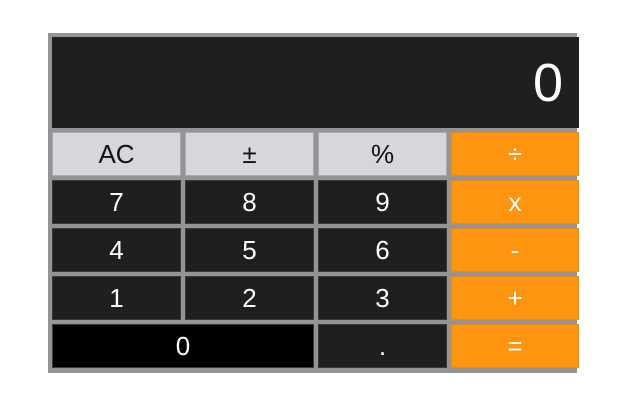 This screenshot has height=409, width=623. I want to click on digit-5-button: 5, so click(249, 250).